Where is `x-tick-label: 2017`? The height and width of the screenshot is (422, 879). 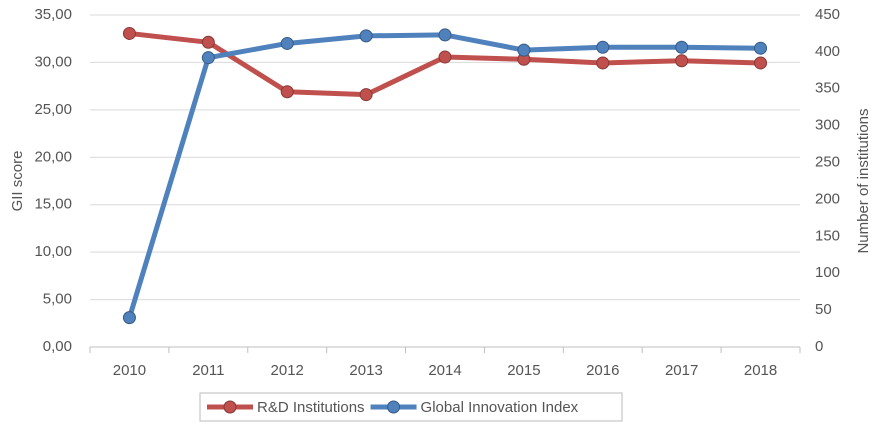 x-tick-label: 2017 is located at coordinates (681, 370).